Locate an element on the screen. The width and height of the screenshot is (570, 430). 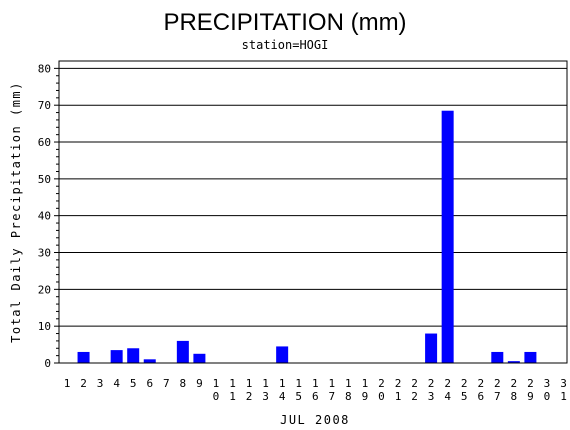
chart-title: PRECIPITATION (mm) is located at coordinates (284, 22).